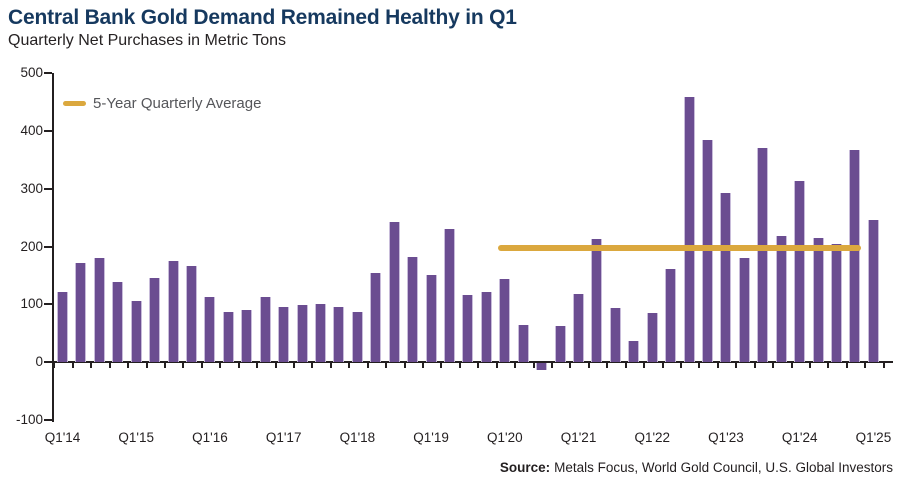 This screenshot has width=900, height=485. I want to click on y-axis-label: -100, so click(29, 419).